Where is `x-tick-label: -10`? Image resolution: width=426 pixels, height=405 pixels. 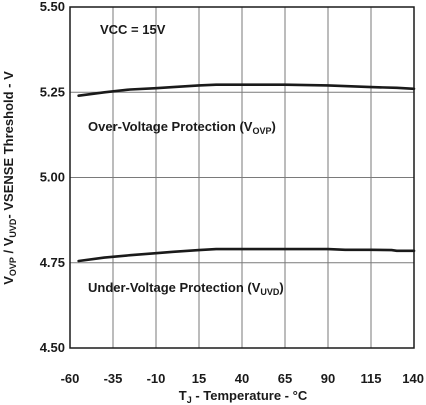 x-tick-label: -10 is located at coordinates (156, 378).